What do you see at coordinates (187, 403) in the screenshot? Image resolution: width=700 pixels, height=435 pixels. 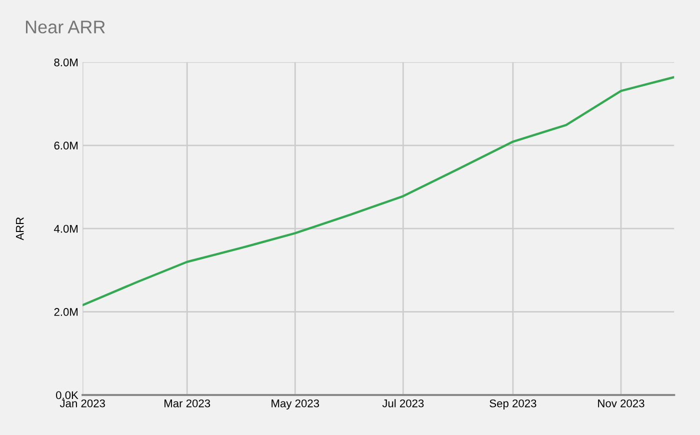 I see `x-tick-label: Mar 2023` at bounding box center [187, 403].